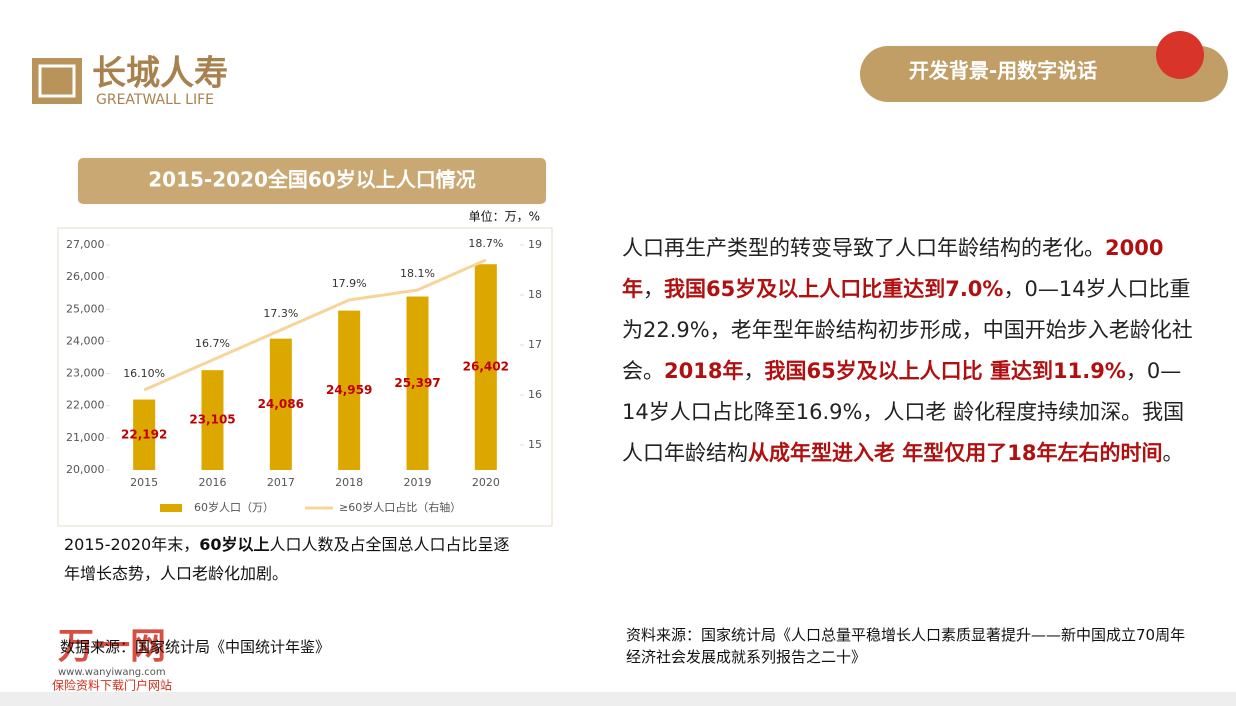 Image resolution: width=1236 pixels, height=706 pixels. What do you see at coordinates (945, 371) in the screenshot?
I see `text-run: 我国65岁及以上人口比 重达到11.9%` at bounding box center [945, 371].